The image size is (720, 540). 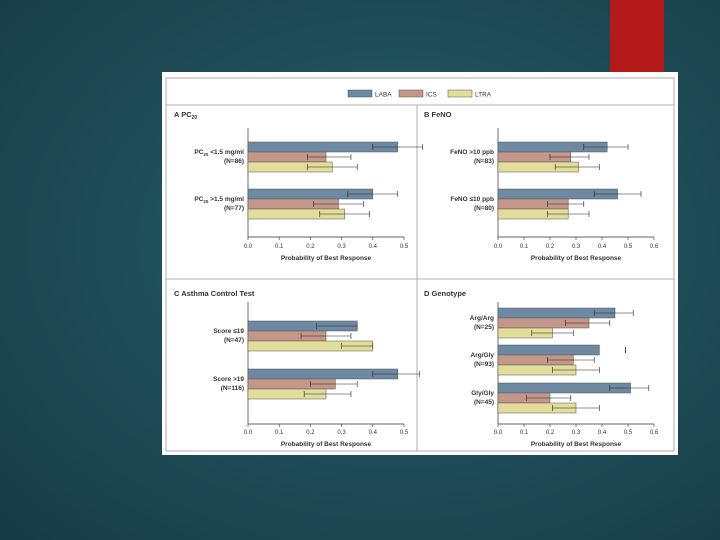 I want to click on category-n-label: (N=45), so click(x=484, y=402).